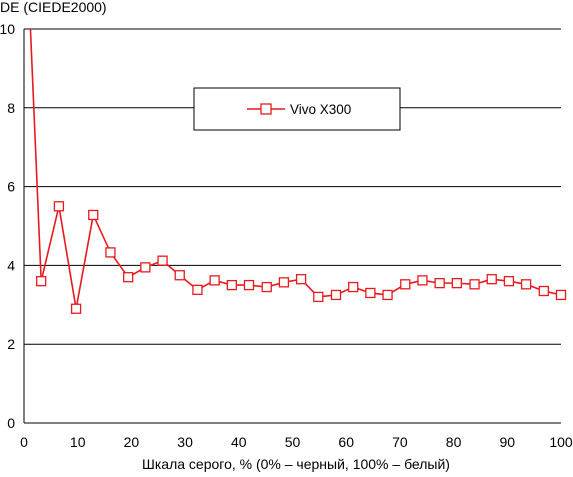 This screenshot has width=573, height=477. I want to click on x-tick-label: 60, so click(346, 442).